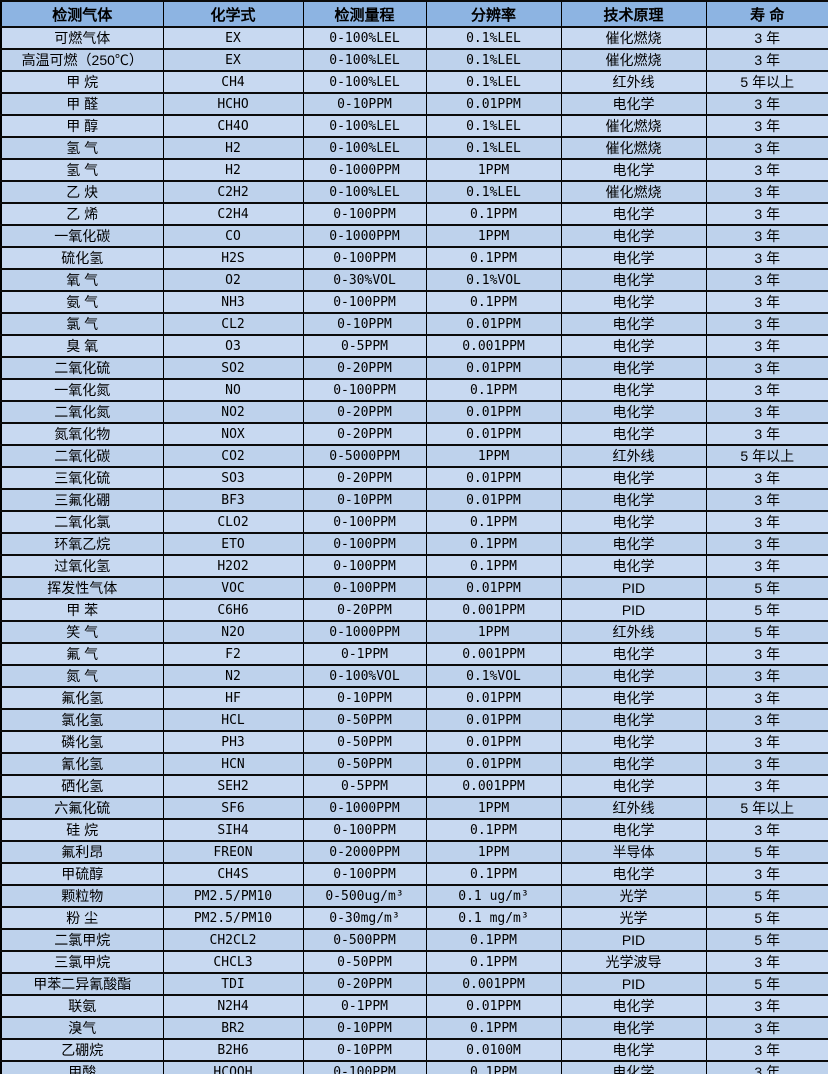 The height and width of the screenshot is (1074, 828). What do you see at coordinates (766, 14) in the screenshot?
I see `column-header-lifespan: 寿 命` at bounding box center [766, 14].